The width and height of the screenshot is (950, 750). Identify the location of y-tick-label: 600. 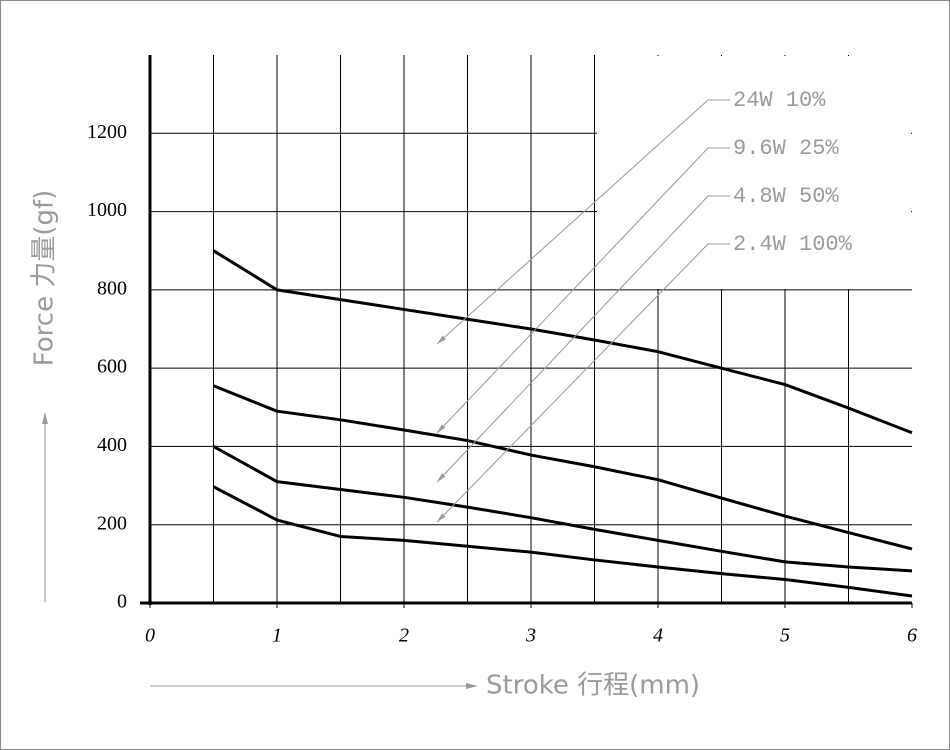
(112, 367).